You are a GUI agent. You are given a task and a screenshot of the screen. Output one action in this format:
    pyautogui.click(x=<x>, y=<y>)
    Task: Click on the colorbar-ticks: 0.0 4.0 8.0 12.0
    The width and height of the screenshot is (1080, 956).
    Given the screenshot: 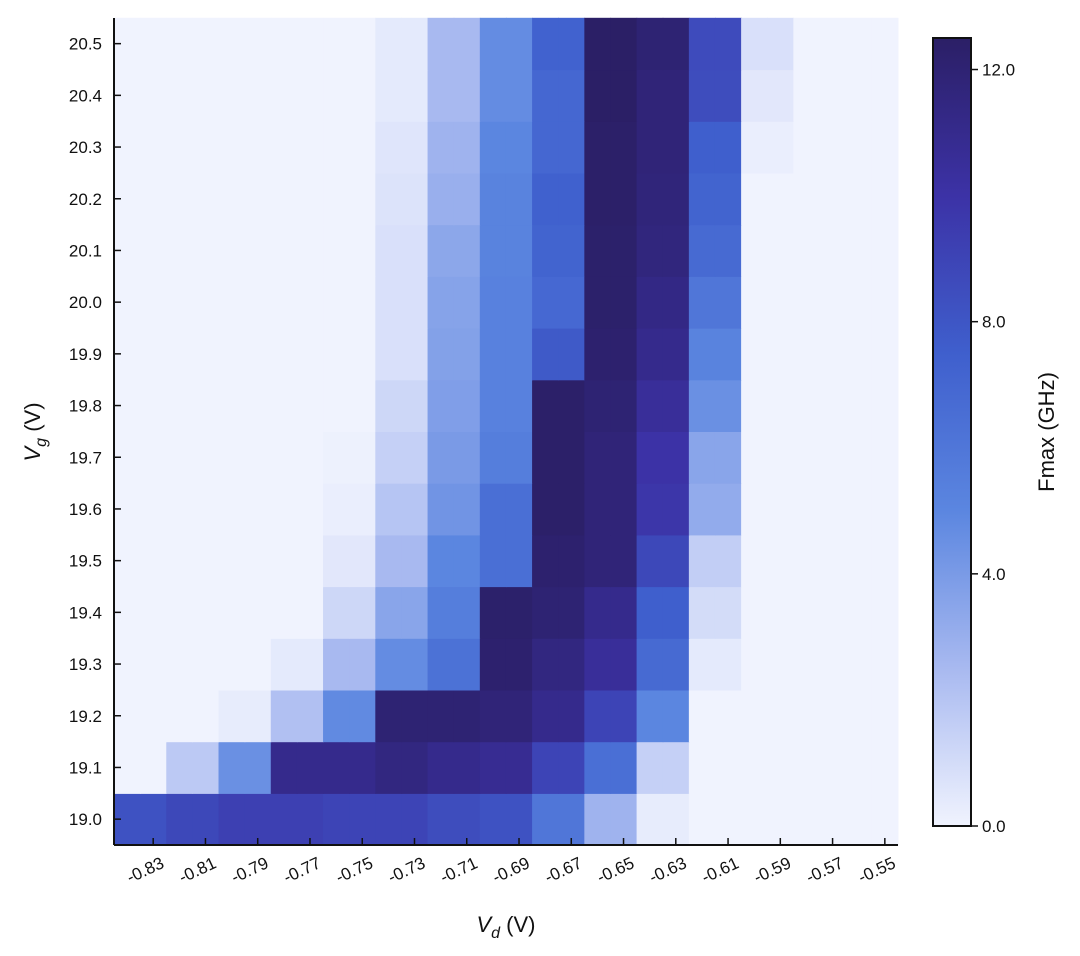 What is the action you would take?
    pyautogui.click(x=993, y=448)
    